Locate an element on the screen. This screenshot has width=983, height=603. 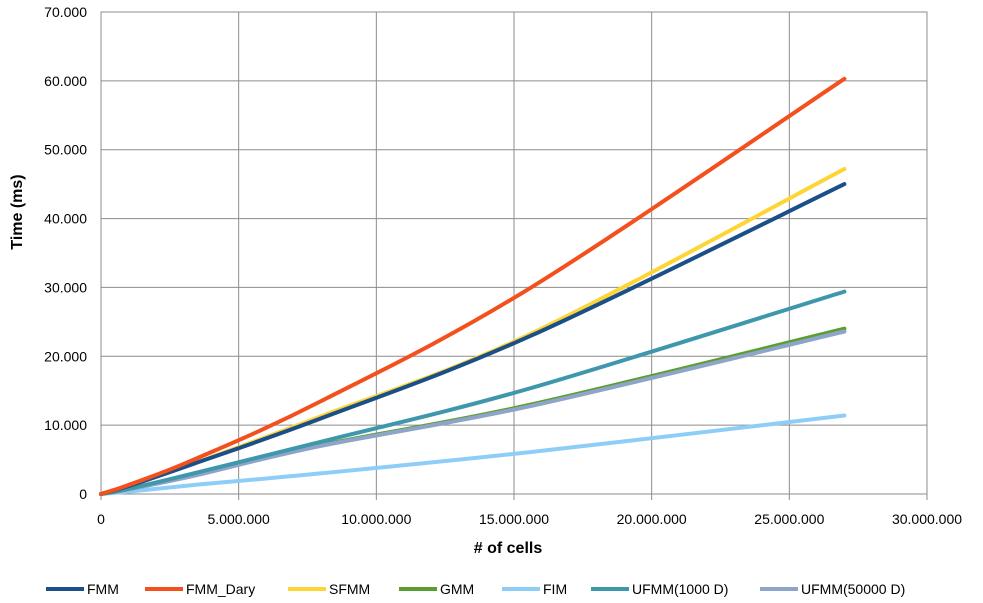
y-tick-label: 20.000 is located at coordinates (65, 356).